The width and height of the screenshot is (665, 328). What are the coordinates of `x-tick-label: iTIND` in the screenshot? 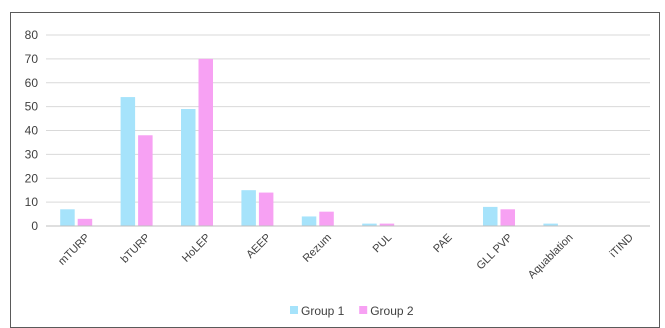 It's located at (622, 246).